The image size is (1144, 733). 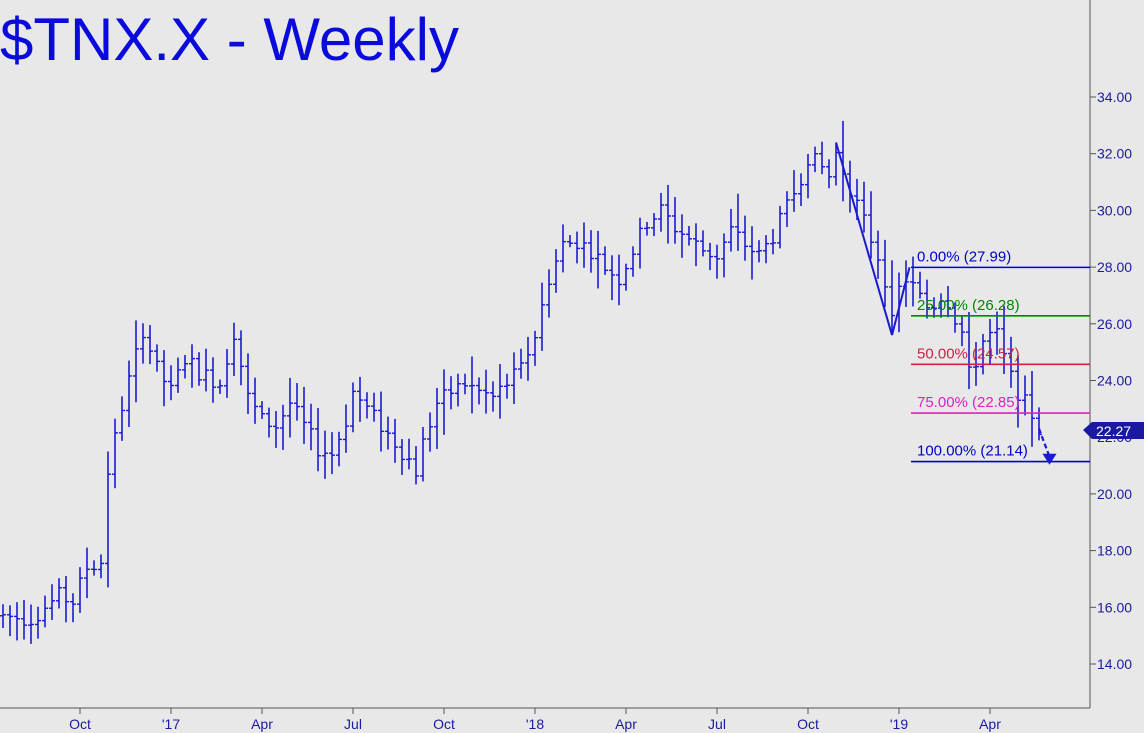 I want to click on last-price-tag: 22.27, so click(x=1113, y=430).